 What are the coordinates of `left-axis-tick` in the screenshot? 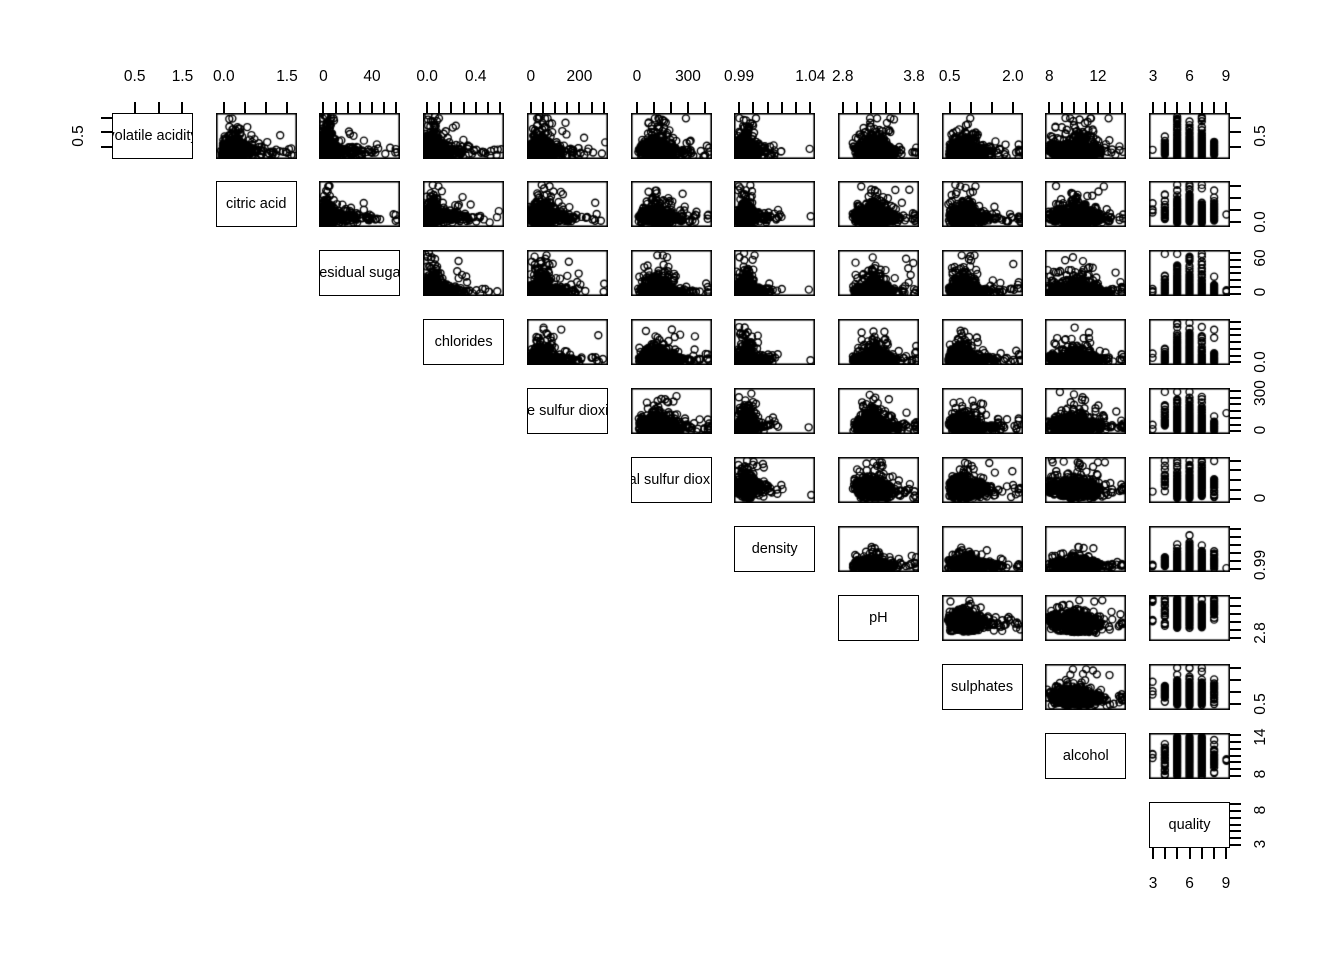 It's located at (106, 147).